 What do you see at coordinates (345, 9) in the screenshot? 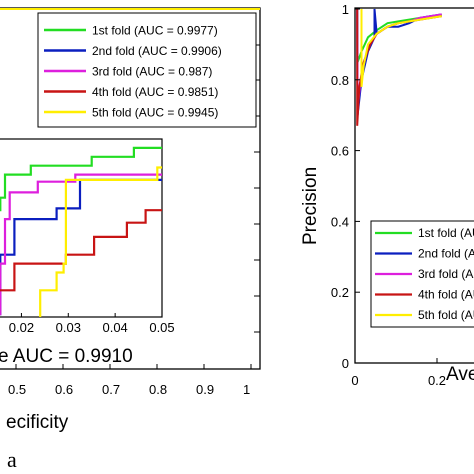
I see `pr-y-tick-label: 1` at bounding box center [345, 9].